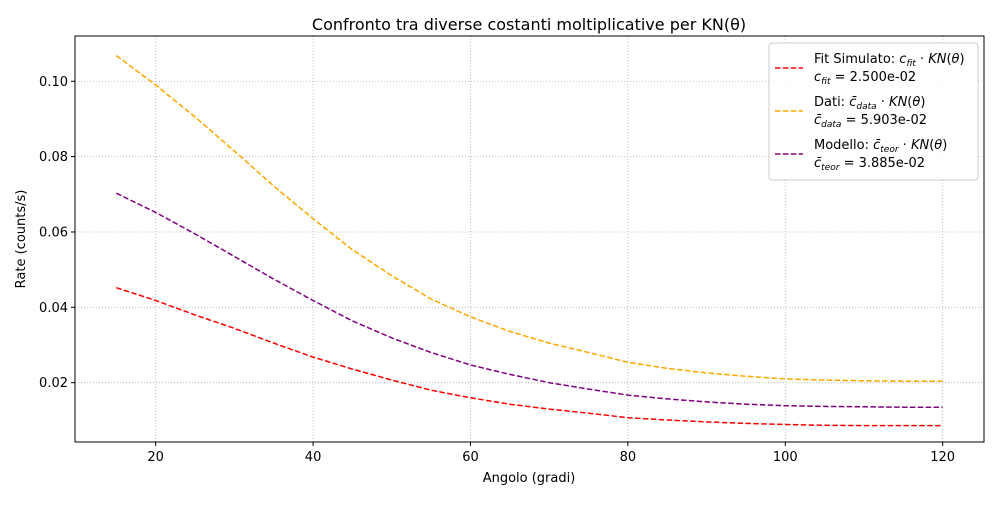  I want to click on y-tick-label: 0.08, so click(53, 157).